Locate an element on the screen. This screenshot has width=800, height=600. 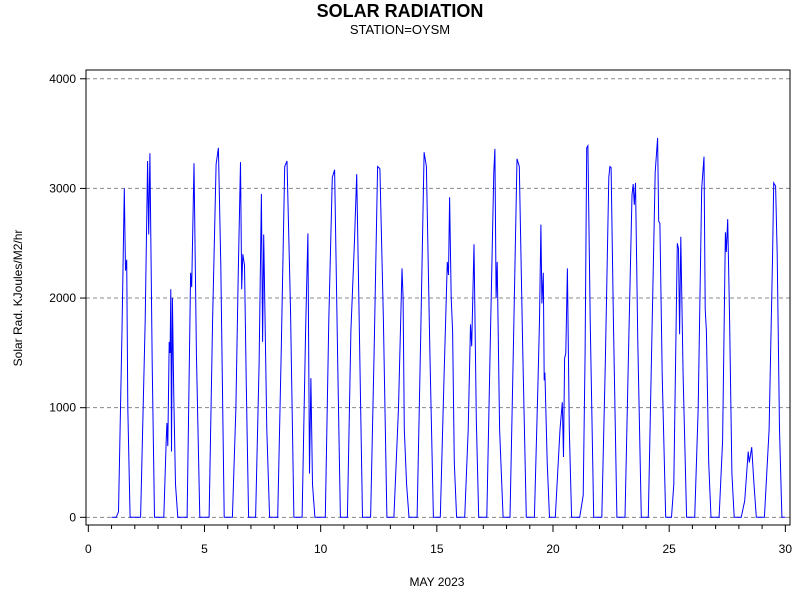
y-tick-label: 3000 is located at coordinates (62, 188).